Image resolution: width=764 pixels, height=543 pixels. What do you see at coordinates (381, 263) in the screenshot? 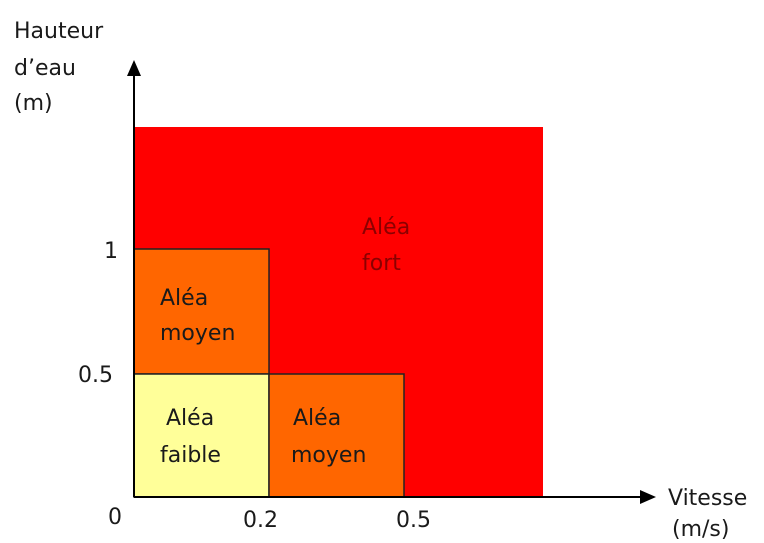
I see `zone-fort-label-line2: fort` at bounding box center [381, 263].